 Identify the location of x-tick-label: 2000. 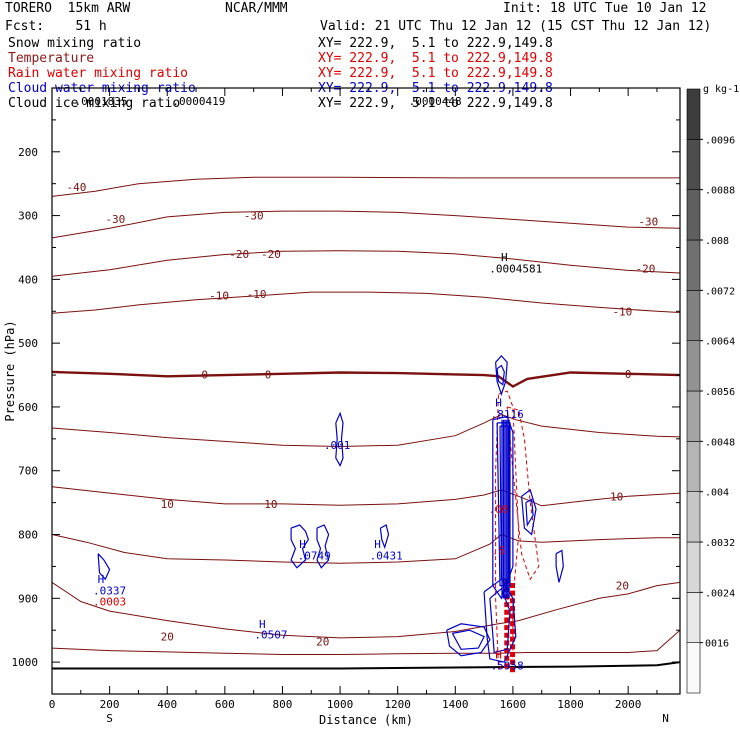
(628, 704).